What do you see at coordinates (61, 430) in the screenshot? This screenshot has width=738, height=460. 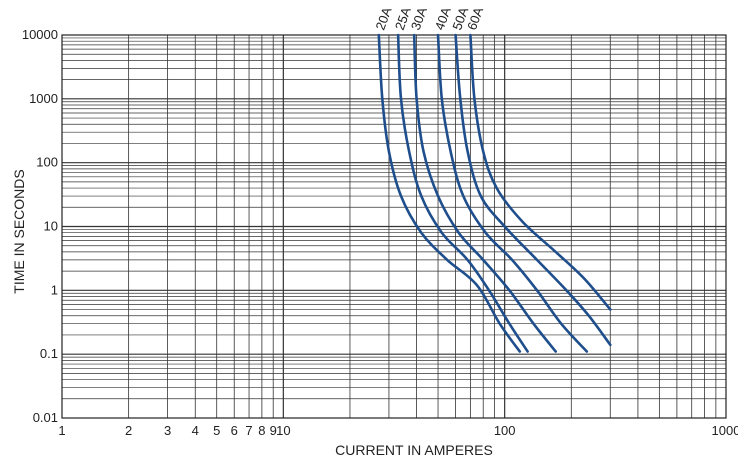 I see `x-tick-label: 1` at bounding box center [61, 430].